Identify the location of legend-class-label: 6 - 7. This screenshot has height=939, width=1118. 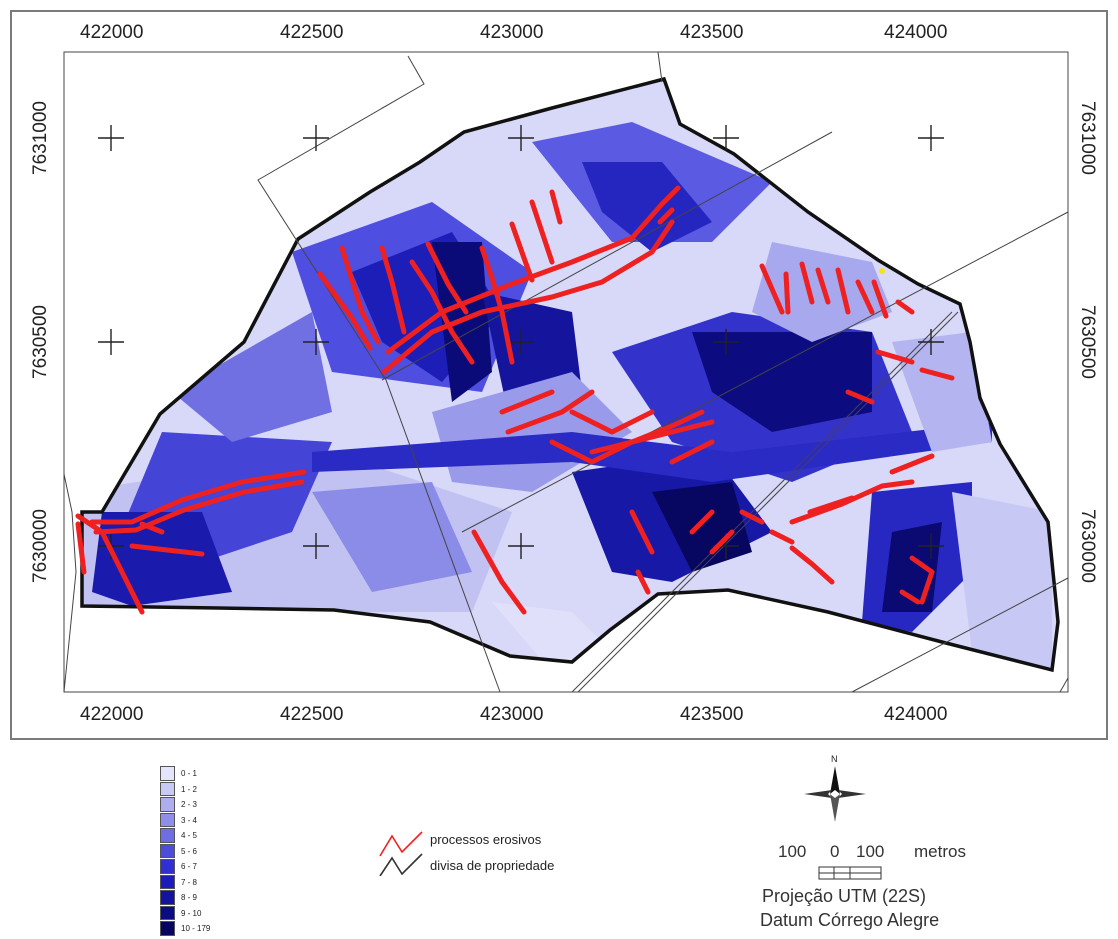
(189, 866).